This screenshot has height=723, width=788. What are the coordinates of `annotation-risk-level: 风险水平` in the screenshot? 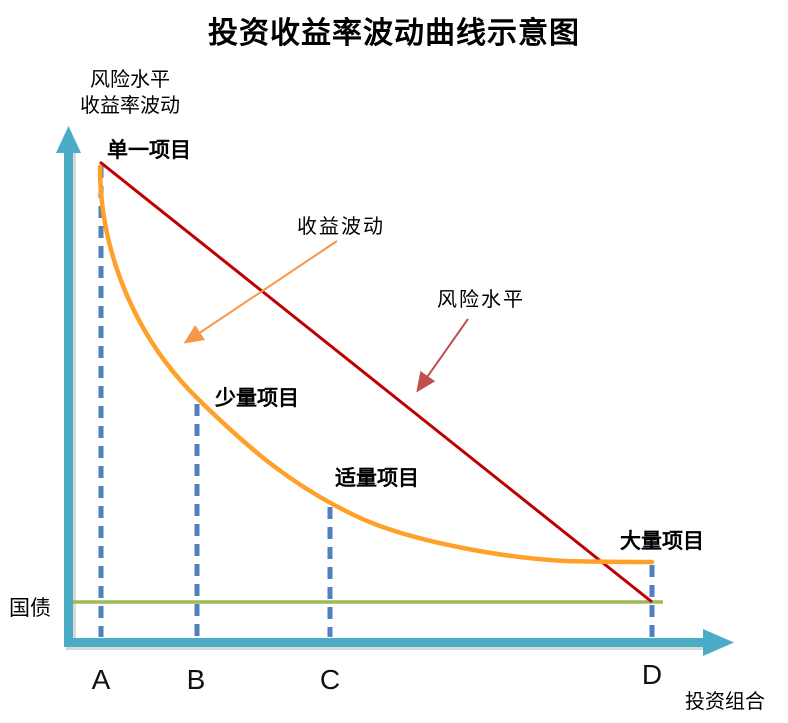 It's located at (481, 299).